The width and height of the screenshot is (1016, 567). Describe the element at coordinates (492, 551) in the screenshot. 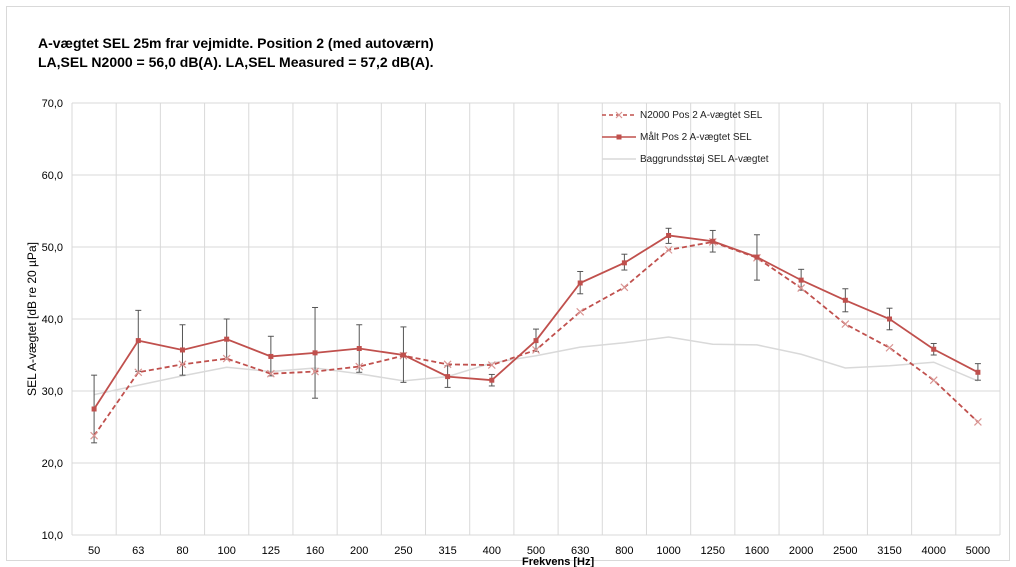

I see `x-tick-label: 400` at that location.